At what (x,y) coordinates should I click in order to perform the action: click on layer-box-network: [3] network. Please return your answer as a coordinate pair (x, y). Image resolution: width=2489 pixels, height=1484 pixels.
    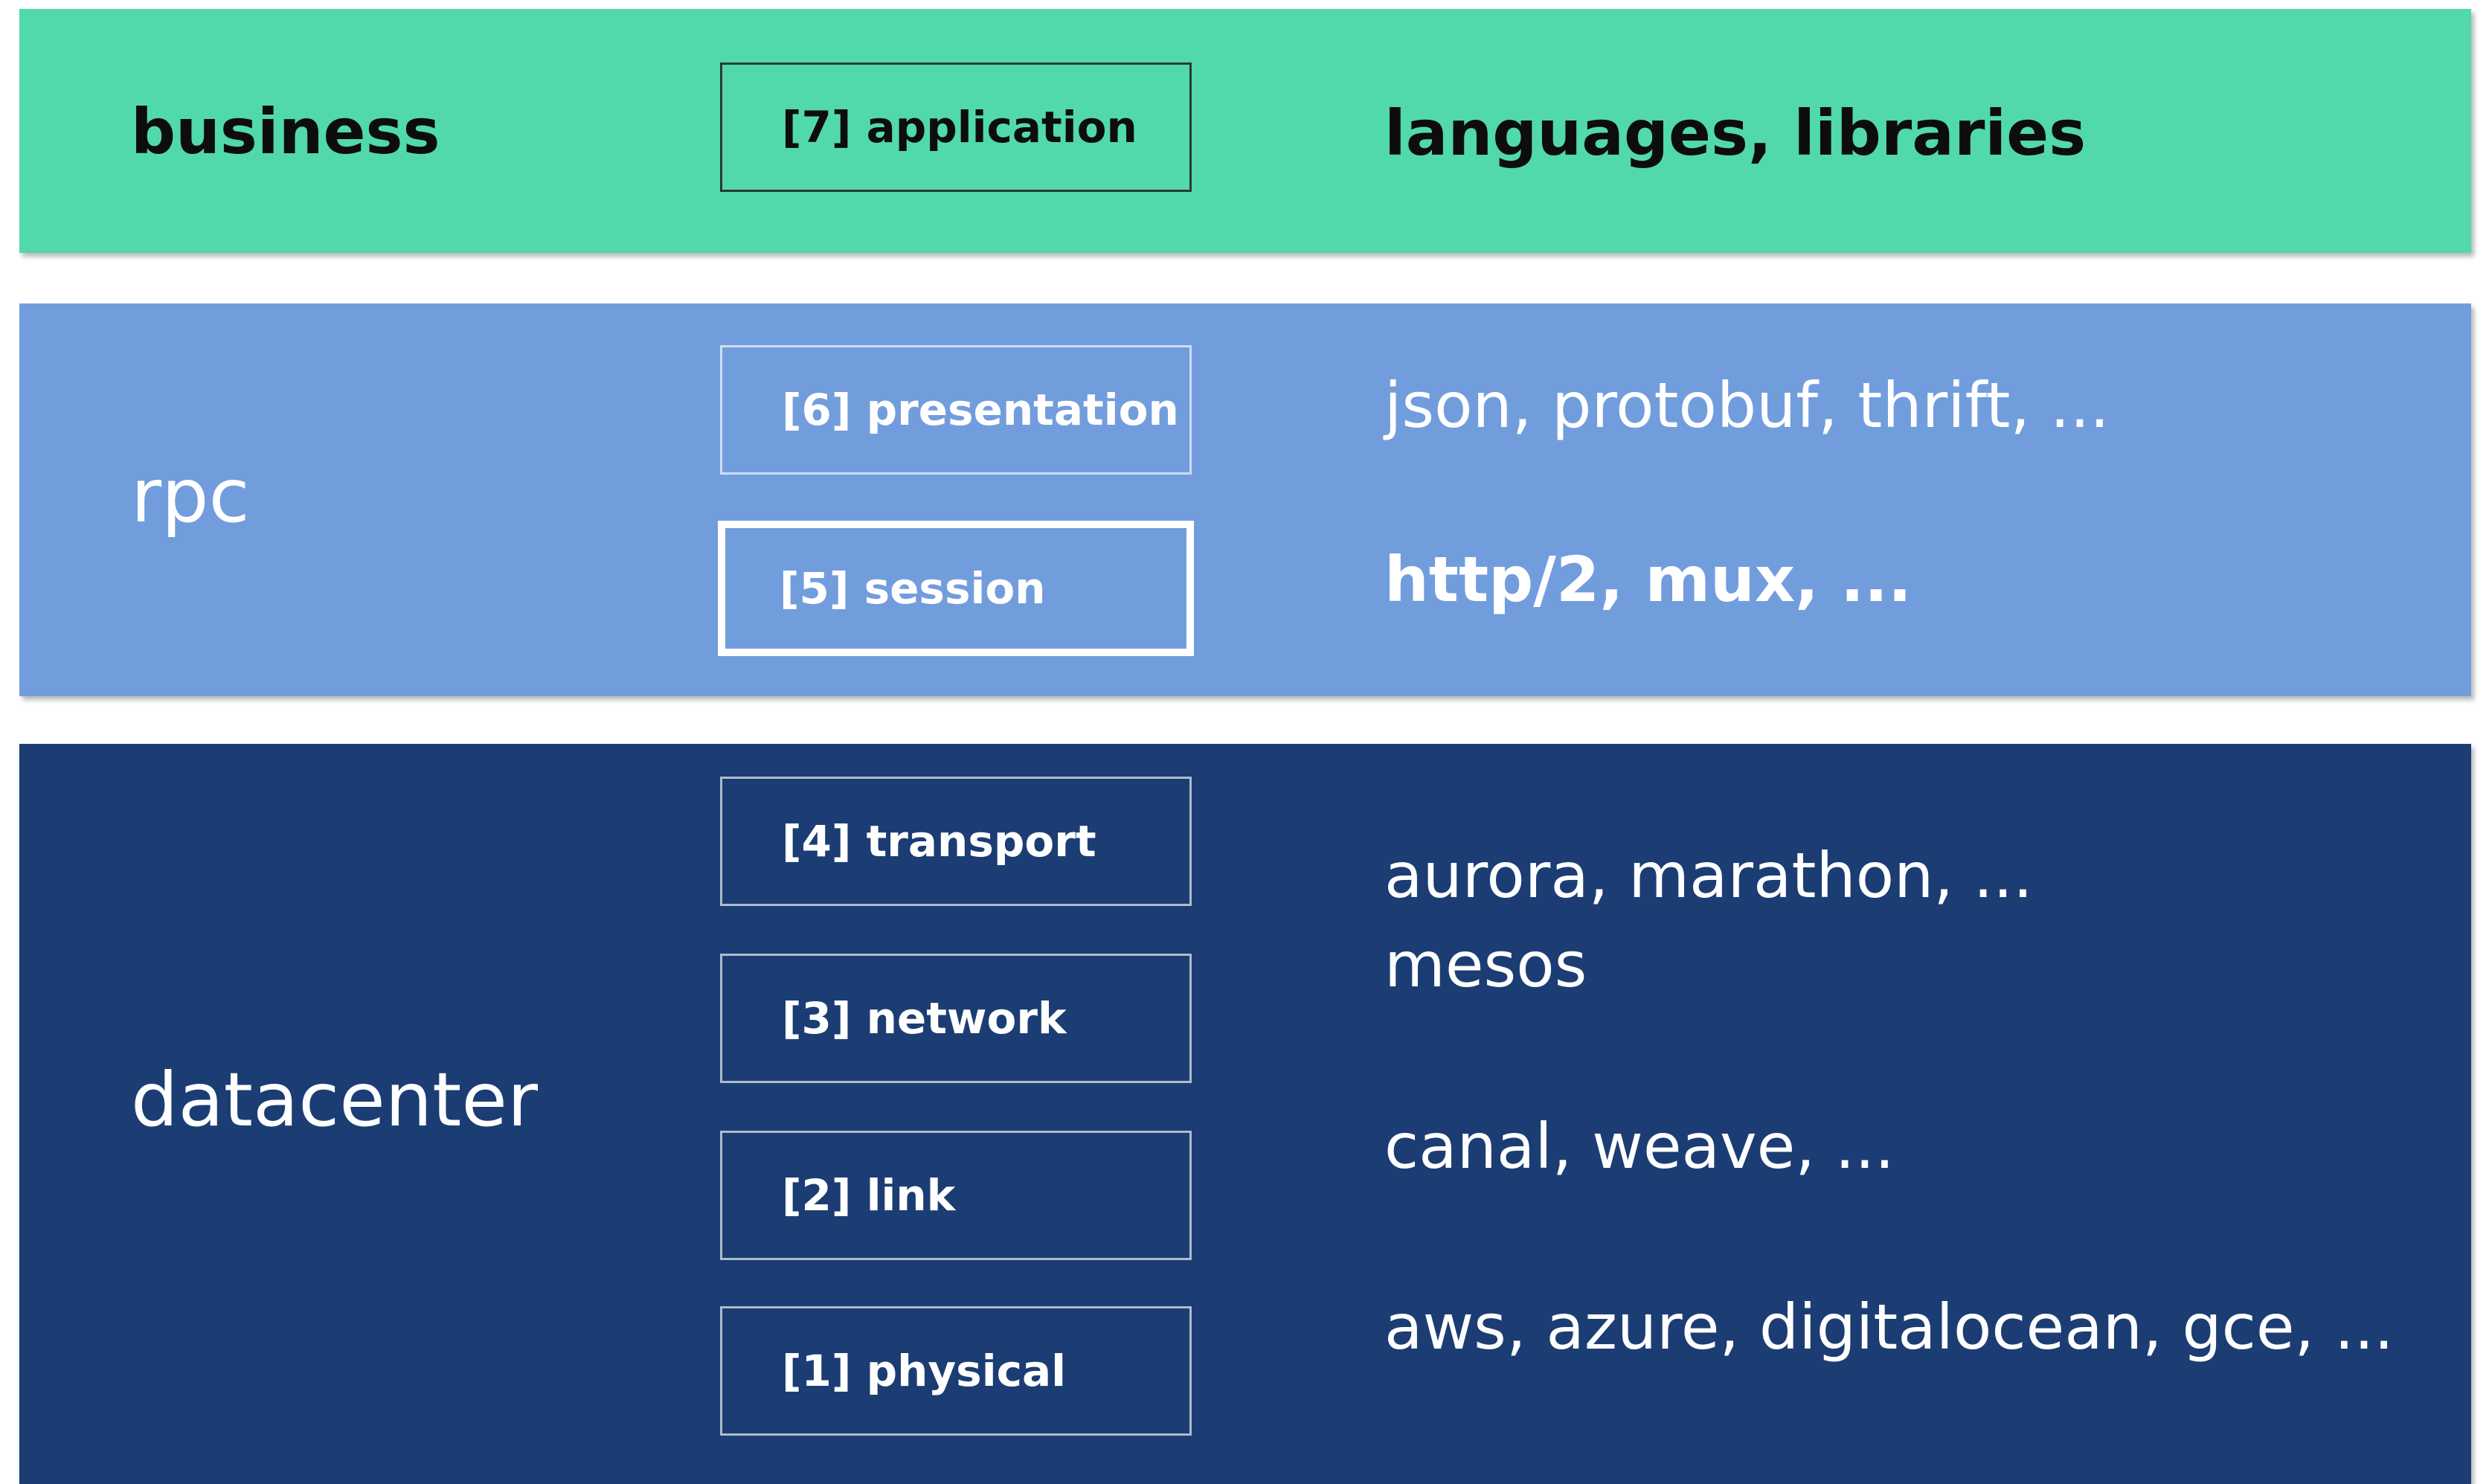
    Looking at the image, I should click on (956, 1018).